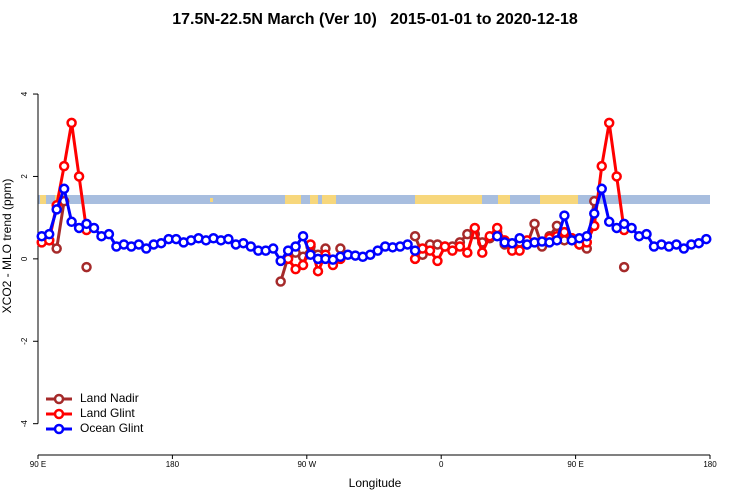  Describe the element at coordinates (24, 424) in the screenshot. I see `y-tick-label: -4` at that location.